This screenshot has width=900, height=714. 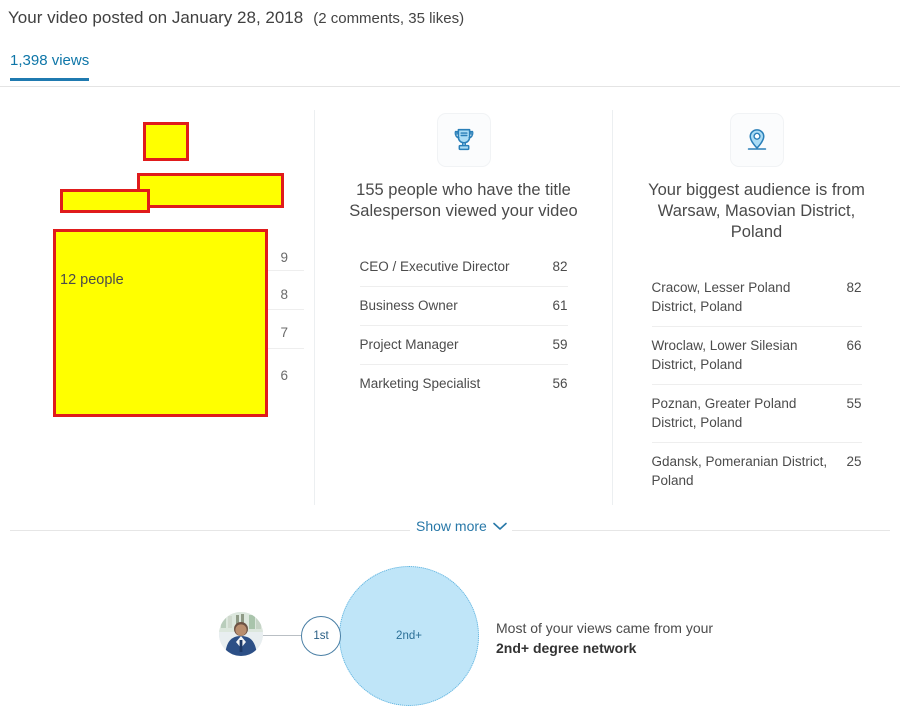 I want to click on title-row-label: CEO / Executive Director, so click(x=434, y=266).